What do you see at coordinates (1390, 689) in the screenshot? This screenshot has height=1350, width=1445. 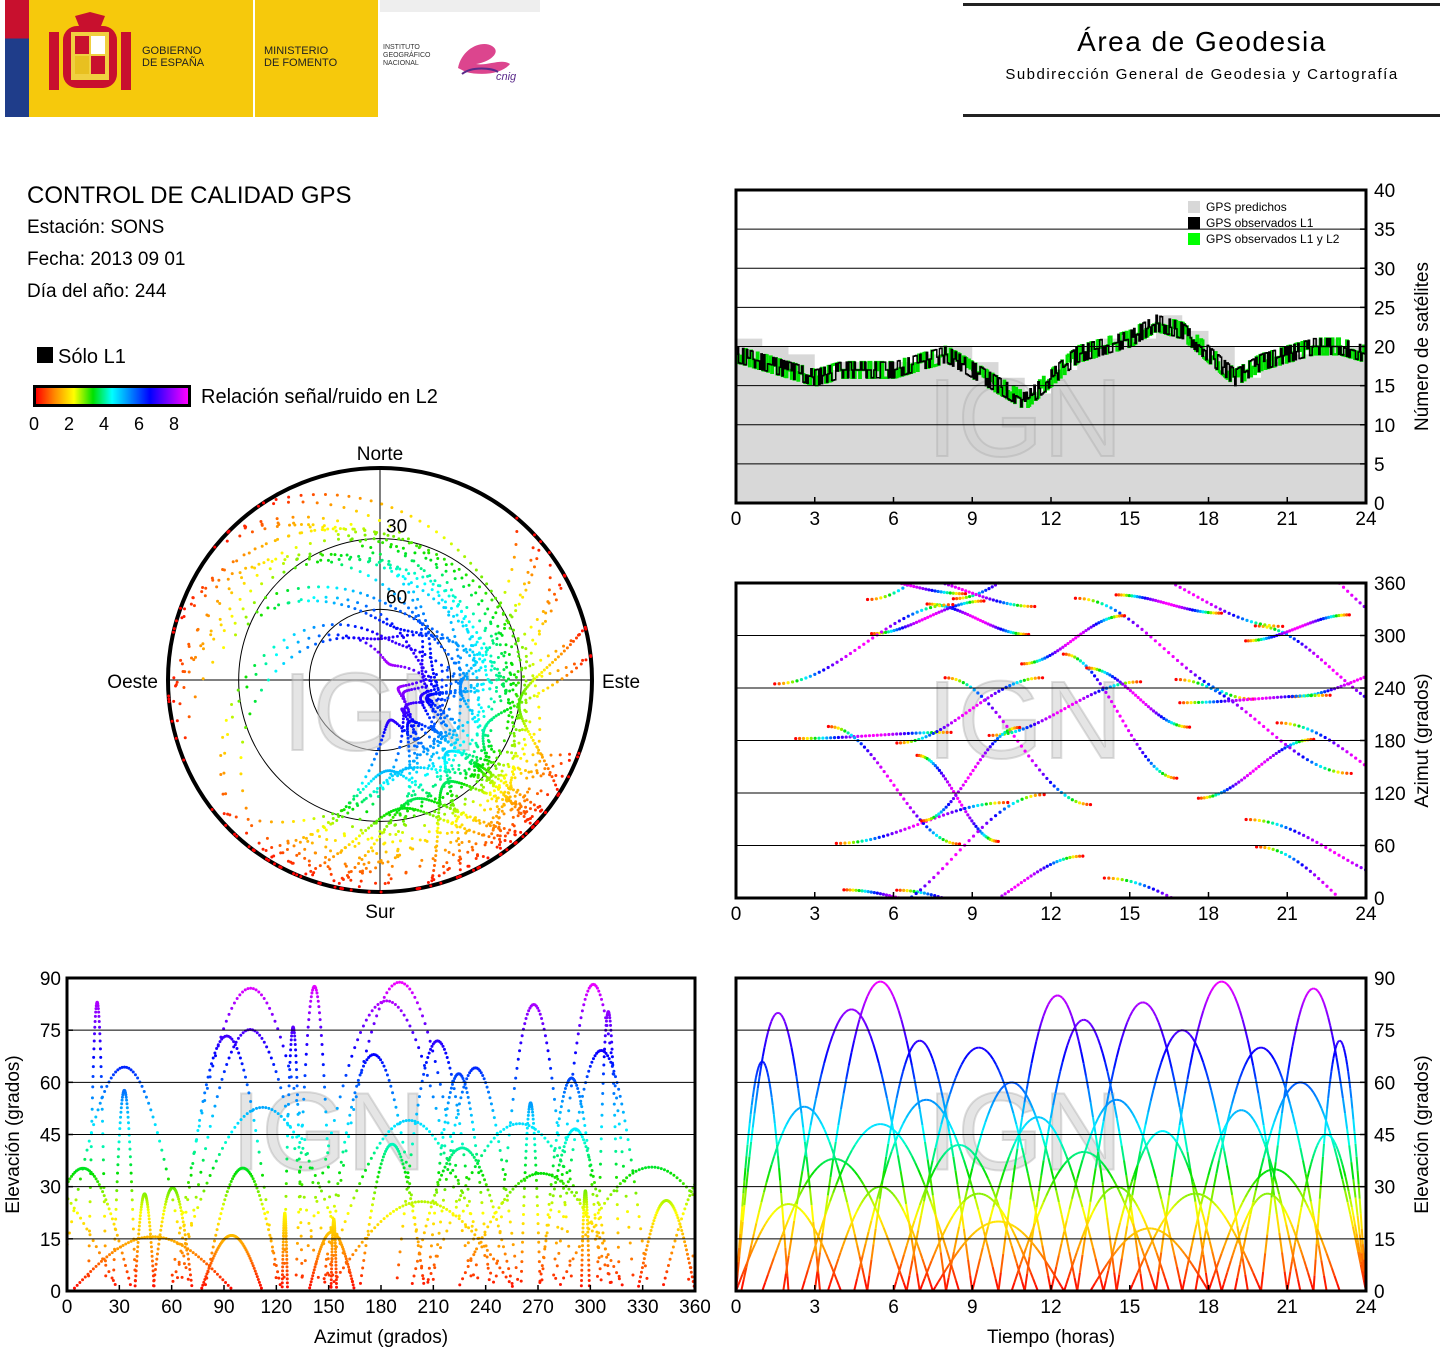 I see `y-tick-label: 240` at bounding box center [1390, 689].